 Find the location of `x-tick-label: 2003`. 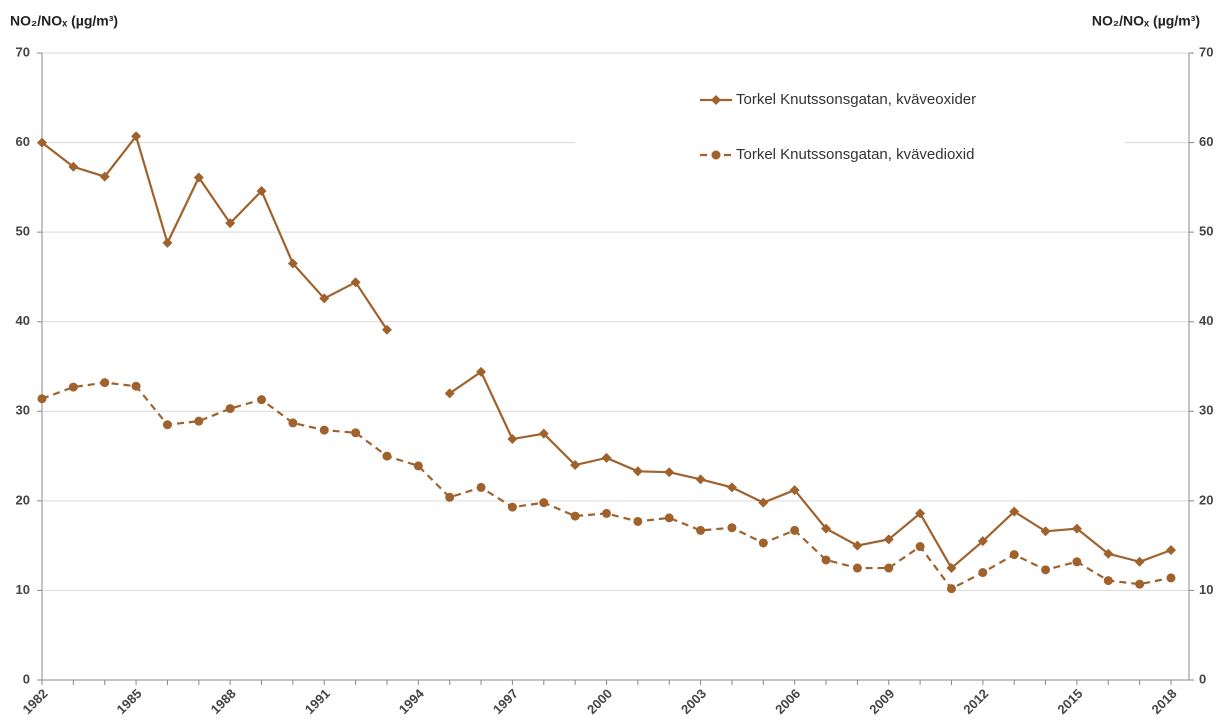

x-tick-label: 2003 is located at coordinates (693, 701).